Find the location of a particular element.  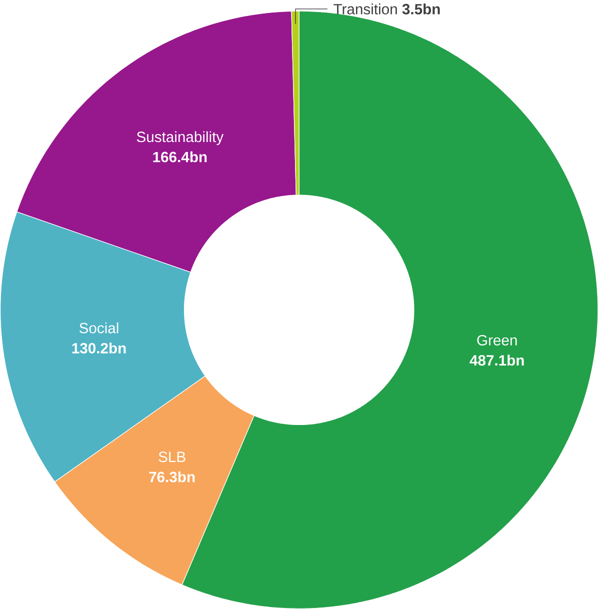

slice-label: SLB is located at coordinates (172, 457).